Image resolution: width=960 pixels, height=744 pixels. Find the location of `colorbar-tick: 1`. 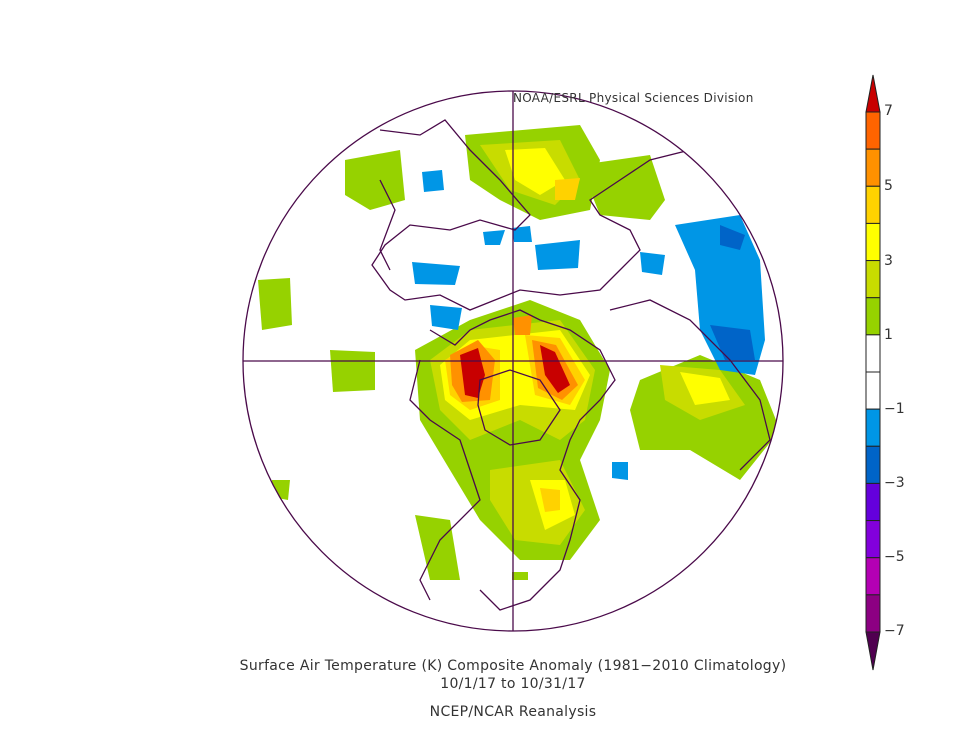

colorbar-tick: 1 is located at coordinates (888, 335).